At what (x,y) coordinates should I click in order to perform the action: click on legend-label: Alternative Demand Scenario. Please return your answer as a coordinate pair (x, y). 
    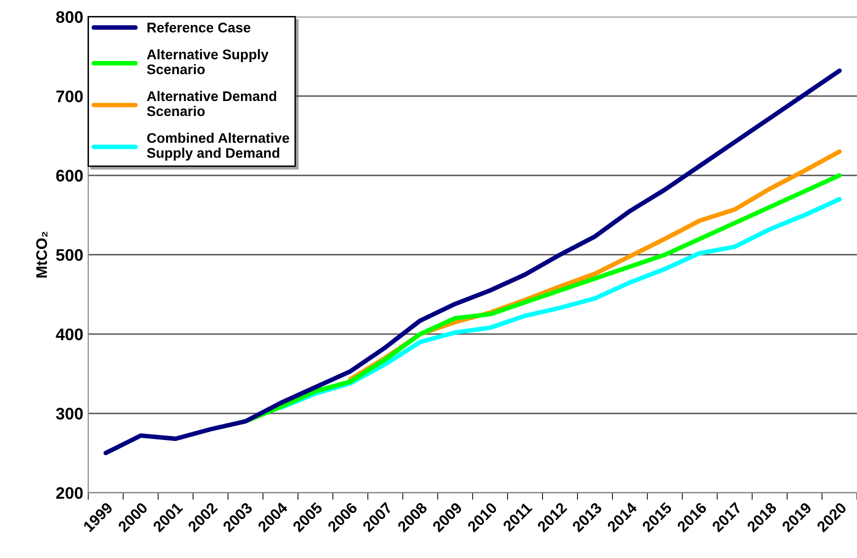
    Looking at the image, I should click on (211, 103).